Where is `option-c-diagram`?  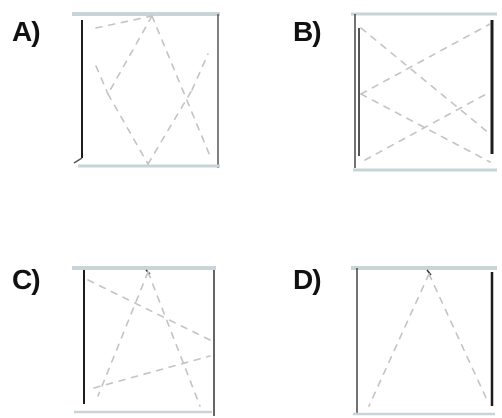 option-c-diagram is located at coordinates (144, 341).